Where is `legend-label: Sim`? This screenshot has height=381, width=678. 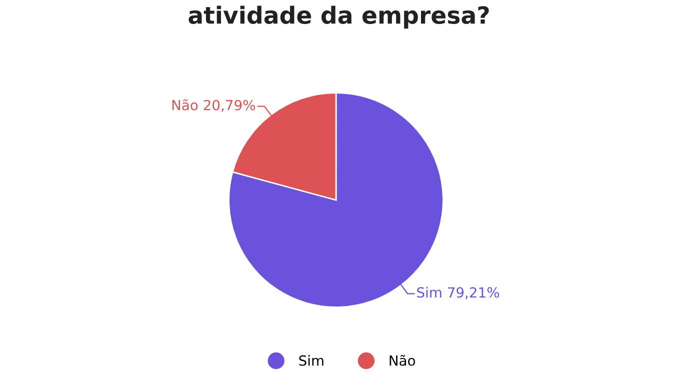
legend-label: Sim is located at coordinates (311, 360).